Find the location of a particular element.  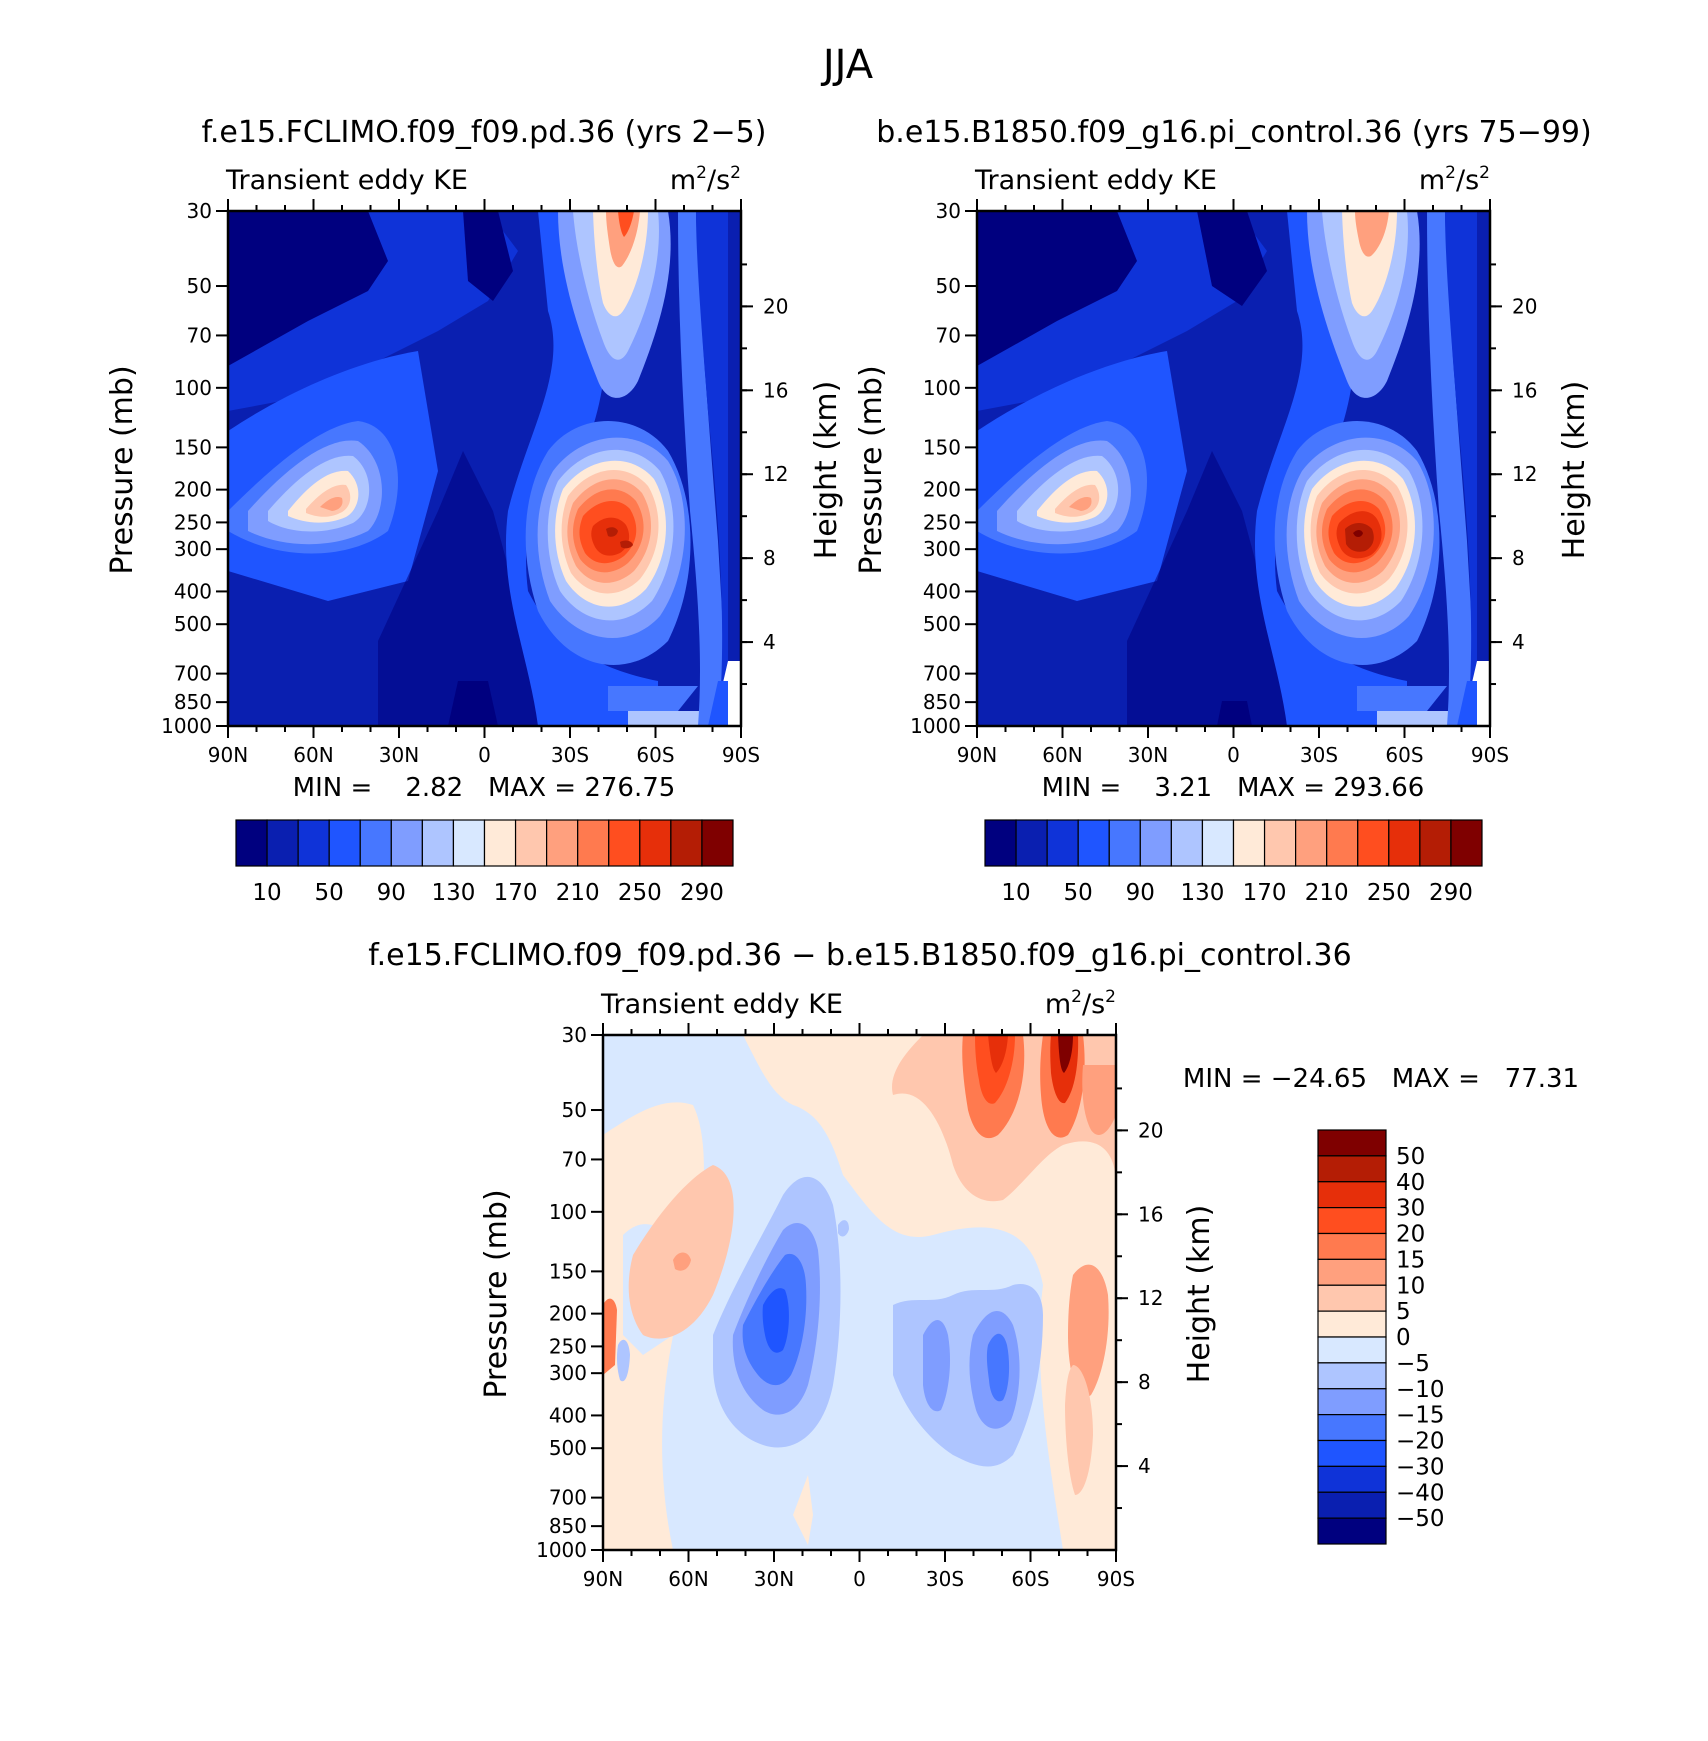

colorbar-label: 20 is located at coordinates (1410, 1235).